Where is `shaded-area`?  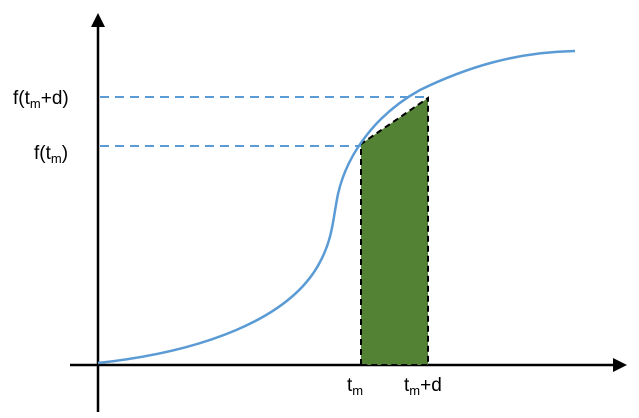
shaded-area is located at coordinates (394, 231).